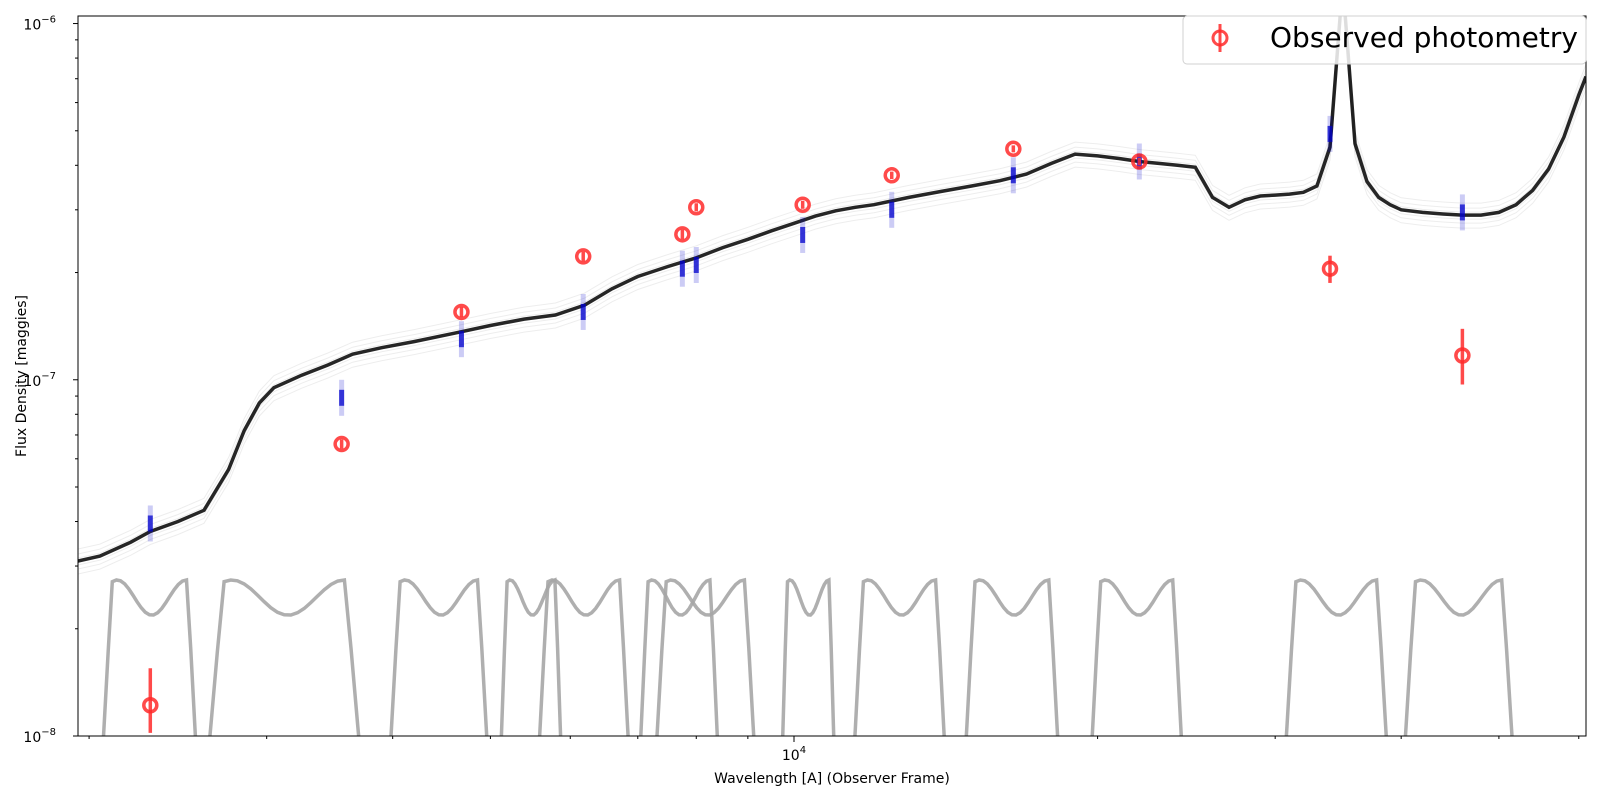 The width and height of the screenshot is (1600, 800). Describe the element at coordinates (22, 376) in the screenshot. I see `y-axis-label: Flux Density [maggies]` at that location.